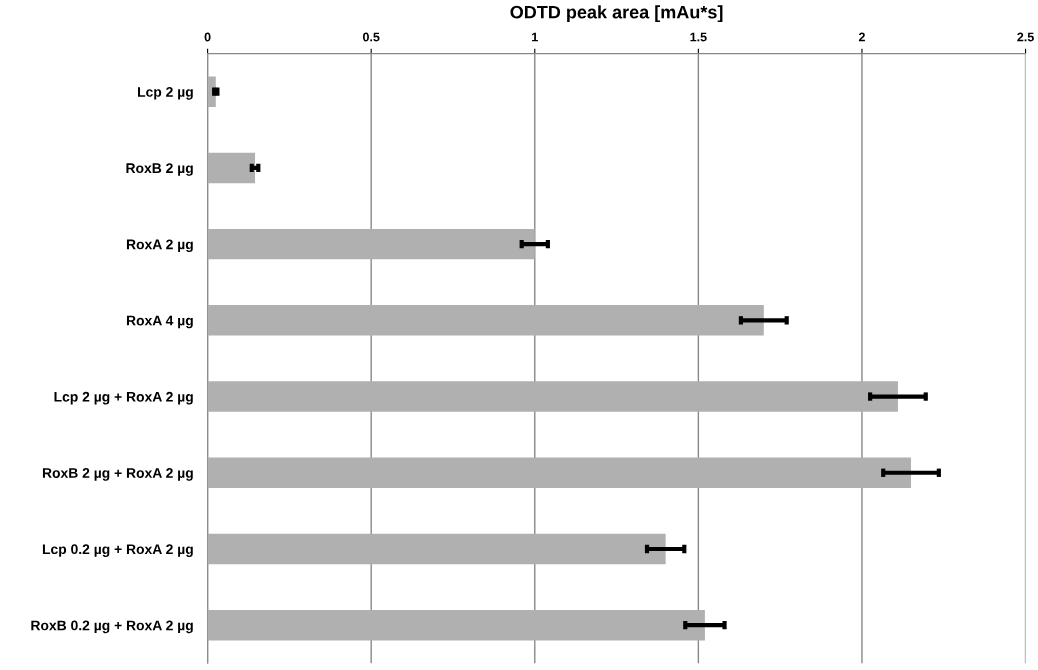 Image resolution: width=1038 pixels, height=670 pixels. Describe the element at coordinates (123, 398) in the screenshot. I see `y-tick-label: Lcp 2 µg + RoxA 2 µg` at that location.